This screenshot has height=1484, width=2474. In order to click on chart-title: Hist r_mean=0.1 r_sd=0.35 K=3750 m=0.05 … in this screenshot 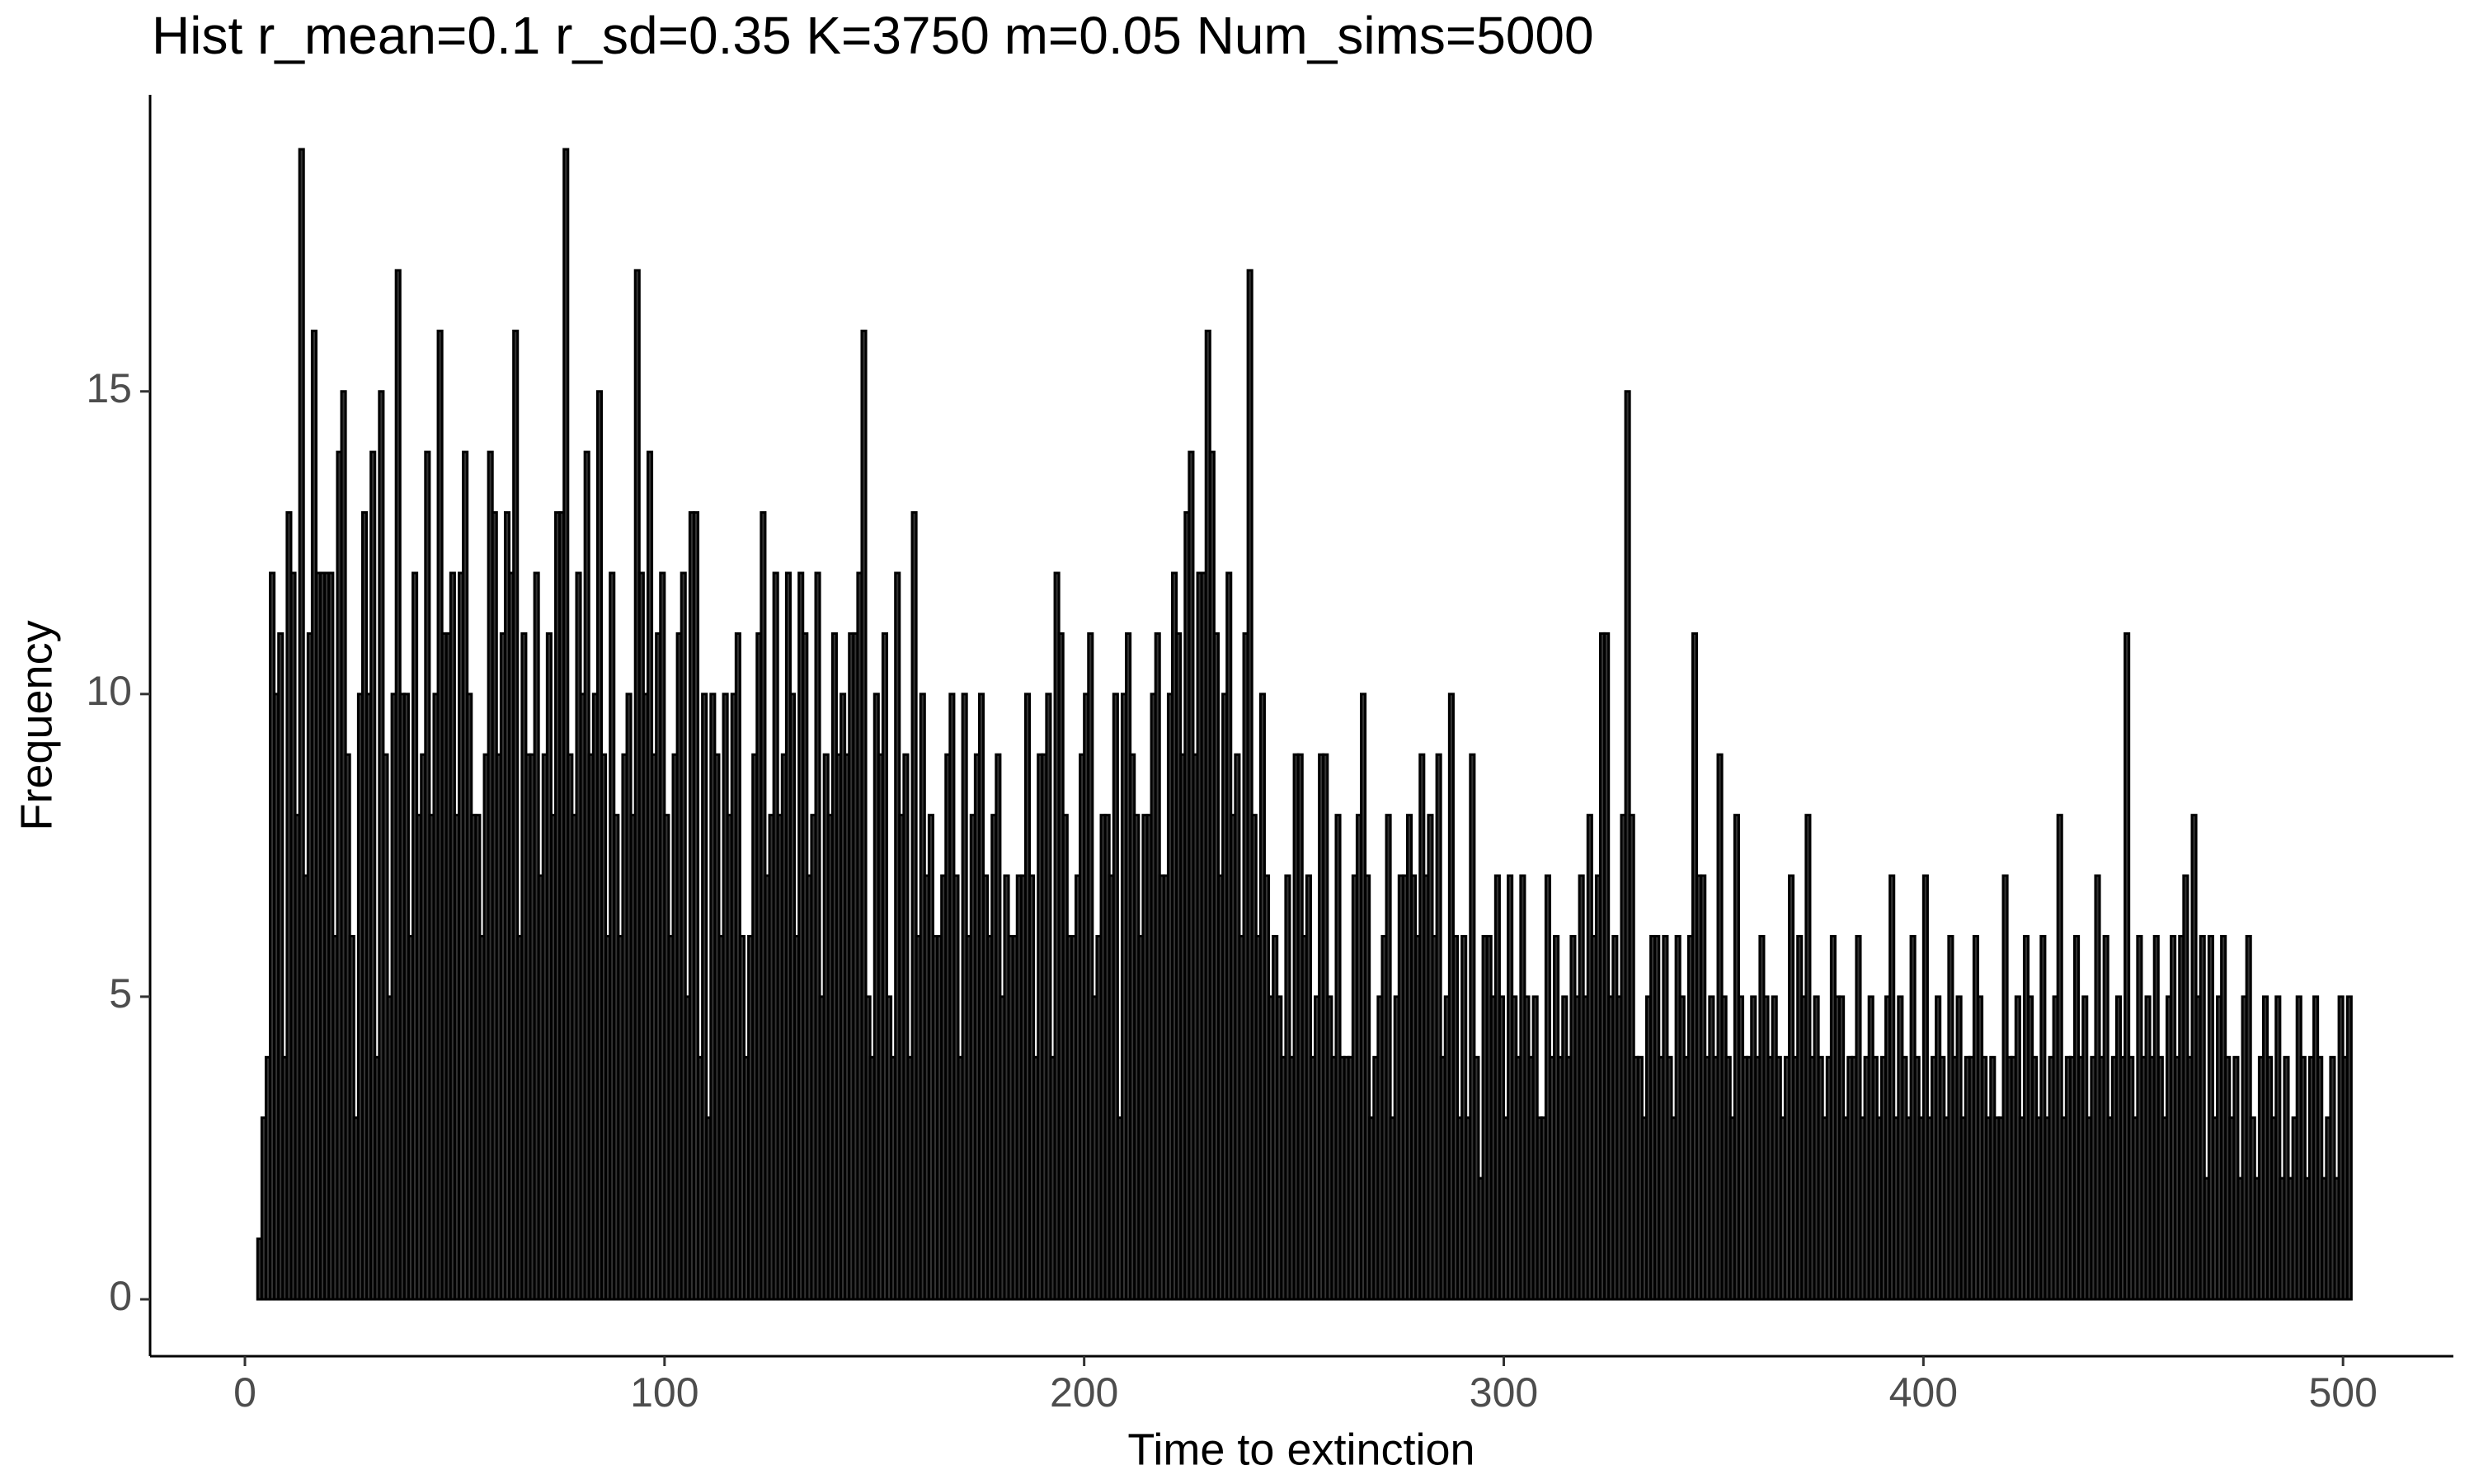, I will do `click(873, 35)`.